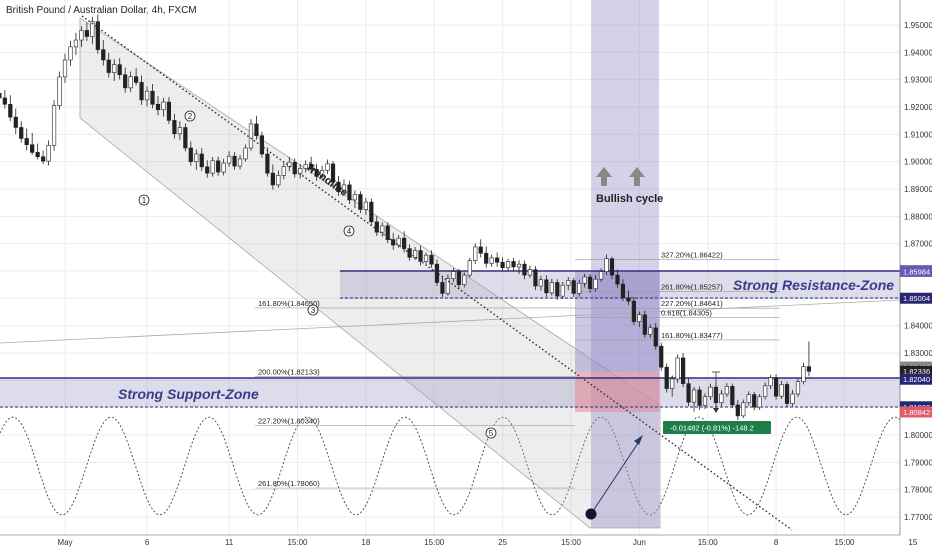 Image resolution: width=932 pixels, height=550 pixels. I want to click on price-label-text: 1.85984, so click(916, 271).